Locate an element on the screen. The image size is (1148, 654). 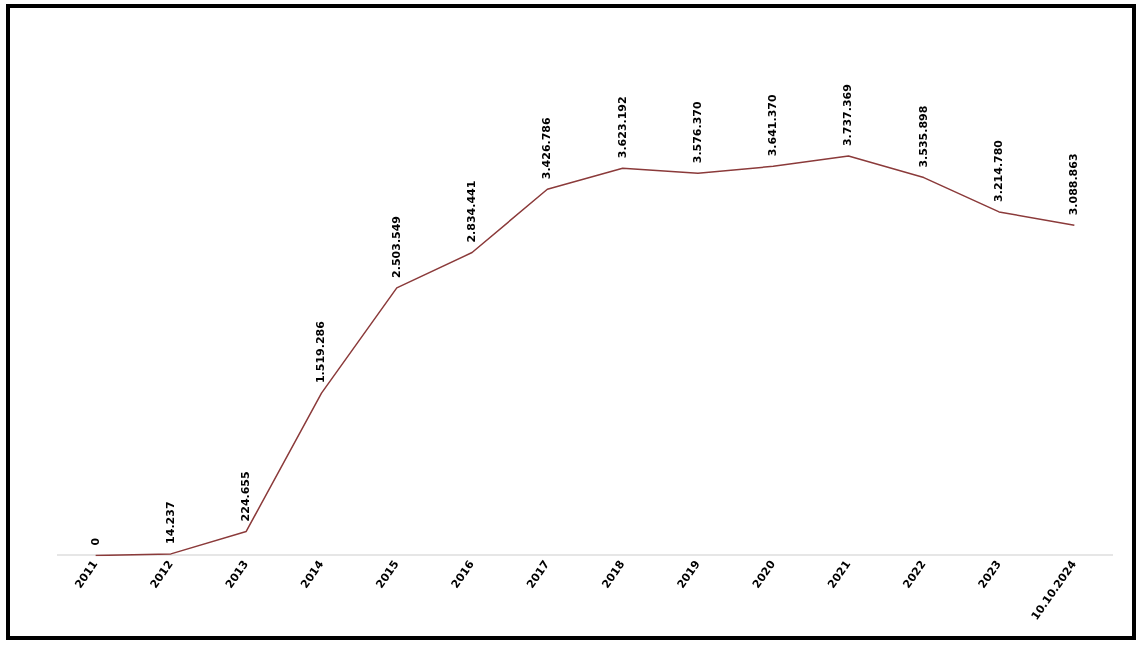
data-label: 2.834.441 is located at coordinates (471, 211).